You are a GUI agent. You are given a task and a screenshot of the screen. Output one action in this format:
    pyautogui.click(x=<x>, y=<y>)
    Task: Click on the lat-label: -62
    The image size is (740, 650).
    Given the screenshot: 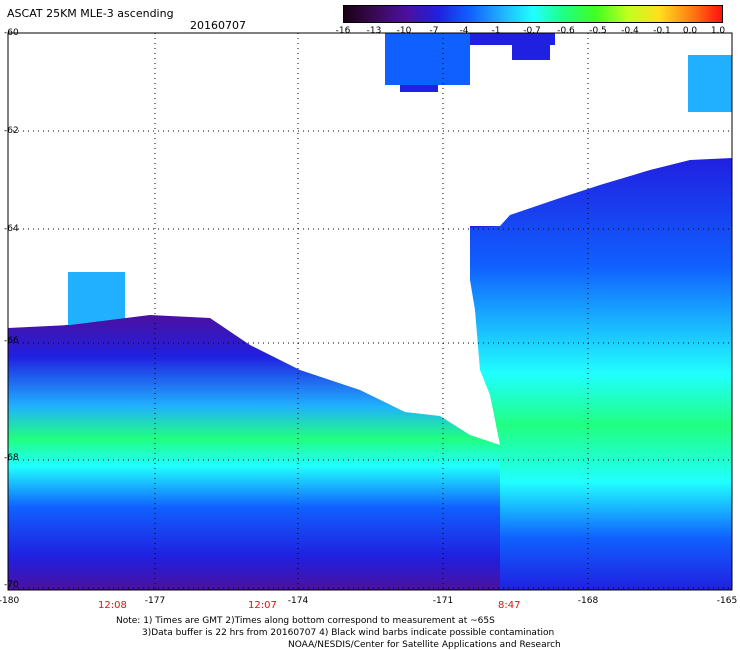 What is the action you would take?
    pyautogui.click(x=11, y=131)
    